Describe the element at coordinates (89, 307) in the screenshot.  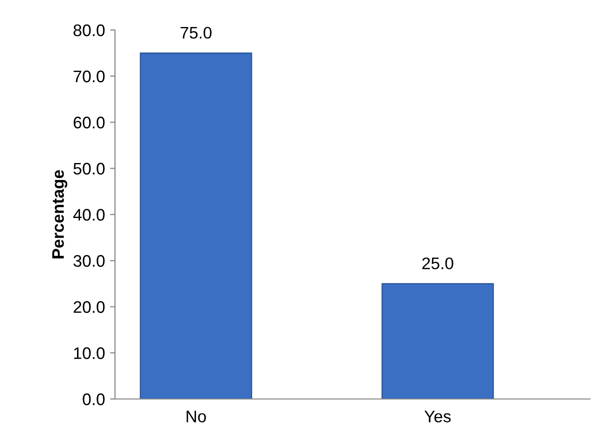
I see `y-tick-label: 20.0` at that location.